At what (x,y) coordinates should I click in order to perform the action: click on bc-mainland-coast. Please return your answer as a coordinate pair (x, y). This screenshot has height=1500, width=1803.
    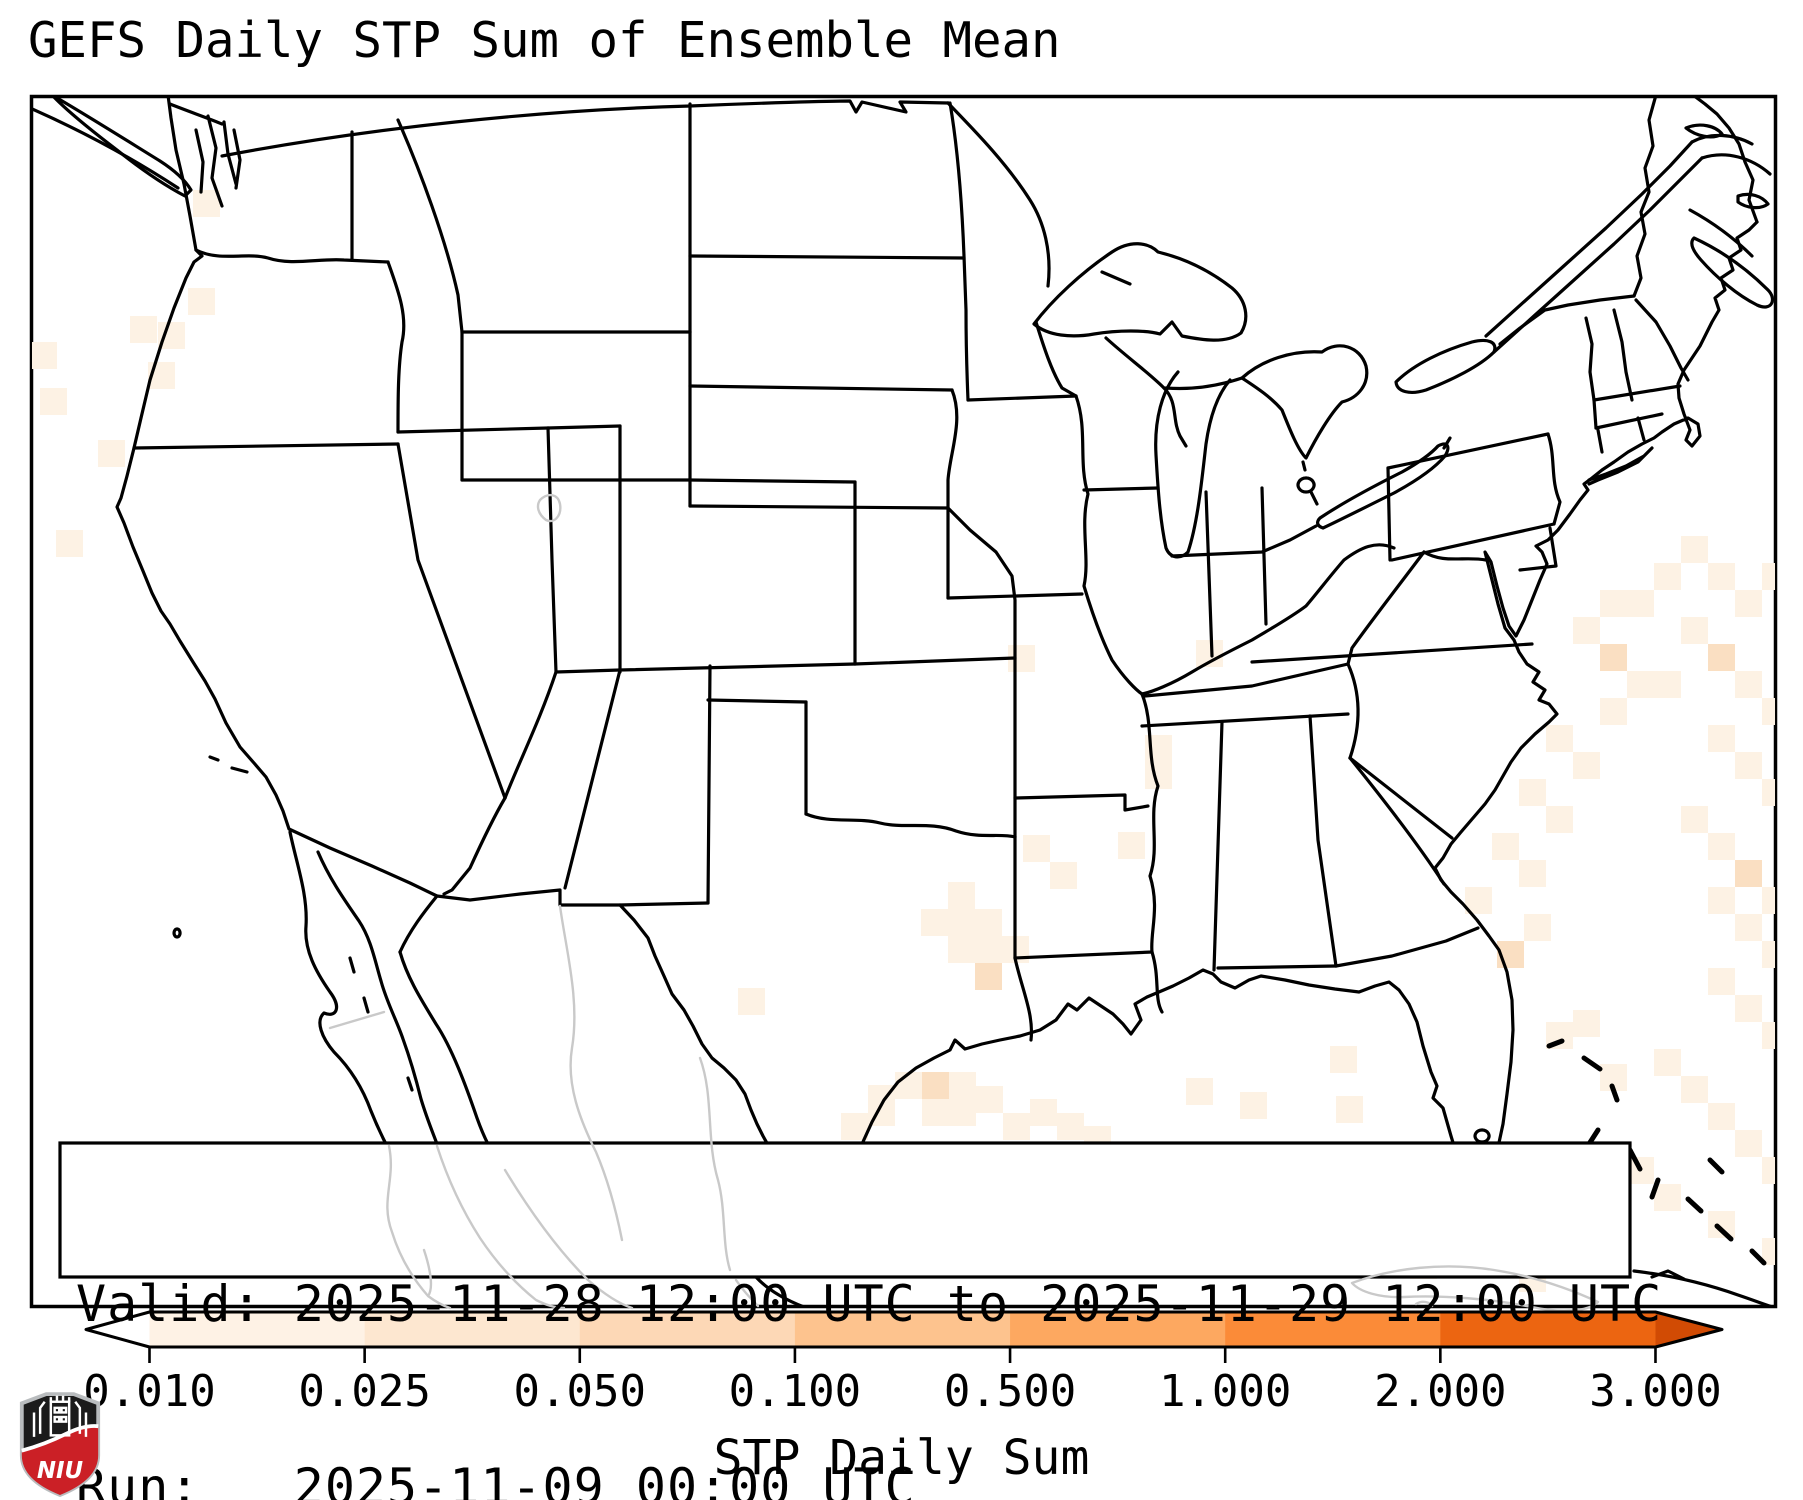
    Looking at the image, I should click on (106, 148).